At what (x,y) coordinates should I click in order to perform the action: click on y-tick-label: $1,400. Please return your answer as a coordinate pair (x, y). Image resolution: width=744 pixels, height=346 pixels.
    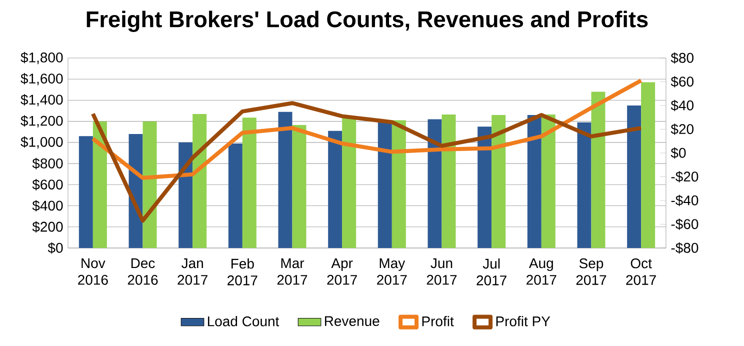
    Looking at the image, I should click on (41, 100).